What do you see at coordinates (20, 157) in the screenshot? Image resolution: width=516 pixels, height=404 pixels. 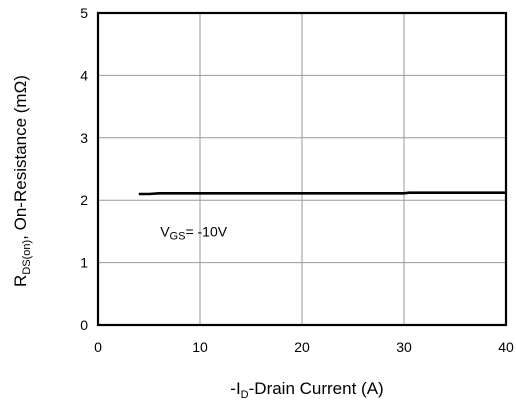 I see `y-axis-title-suffix: , On-Resistance (mΩ)` at bounding box center [20, 157].